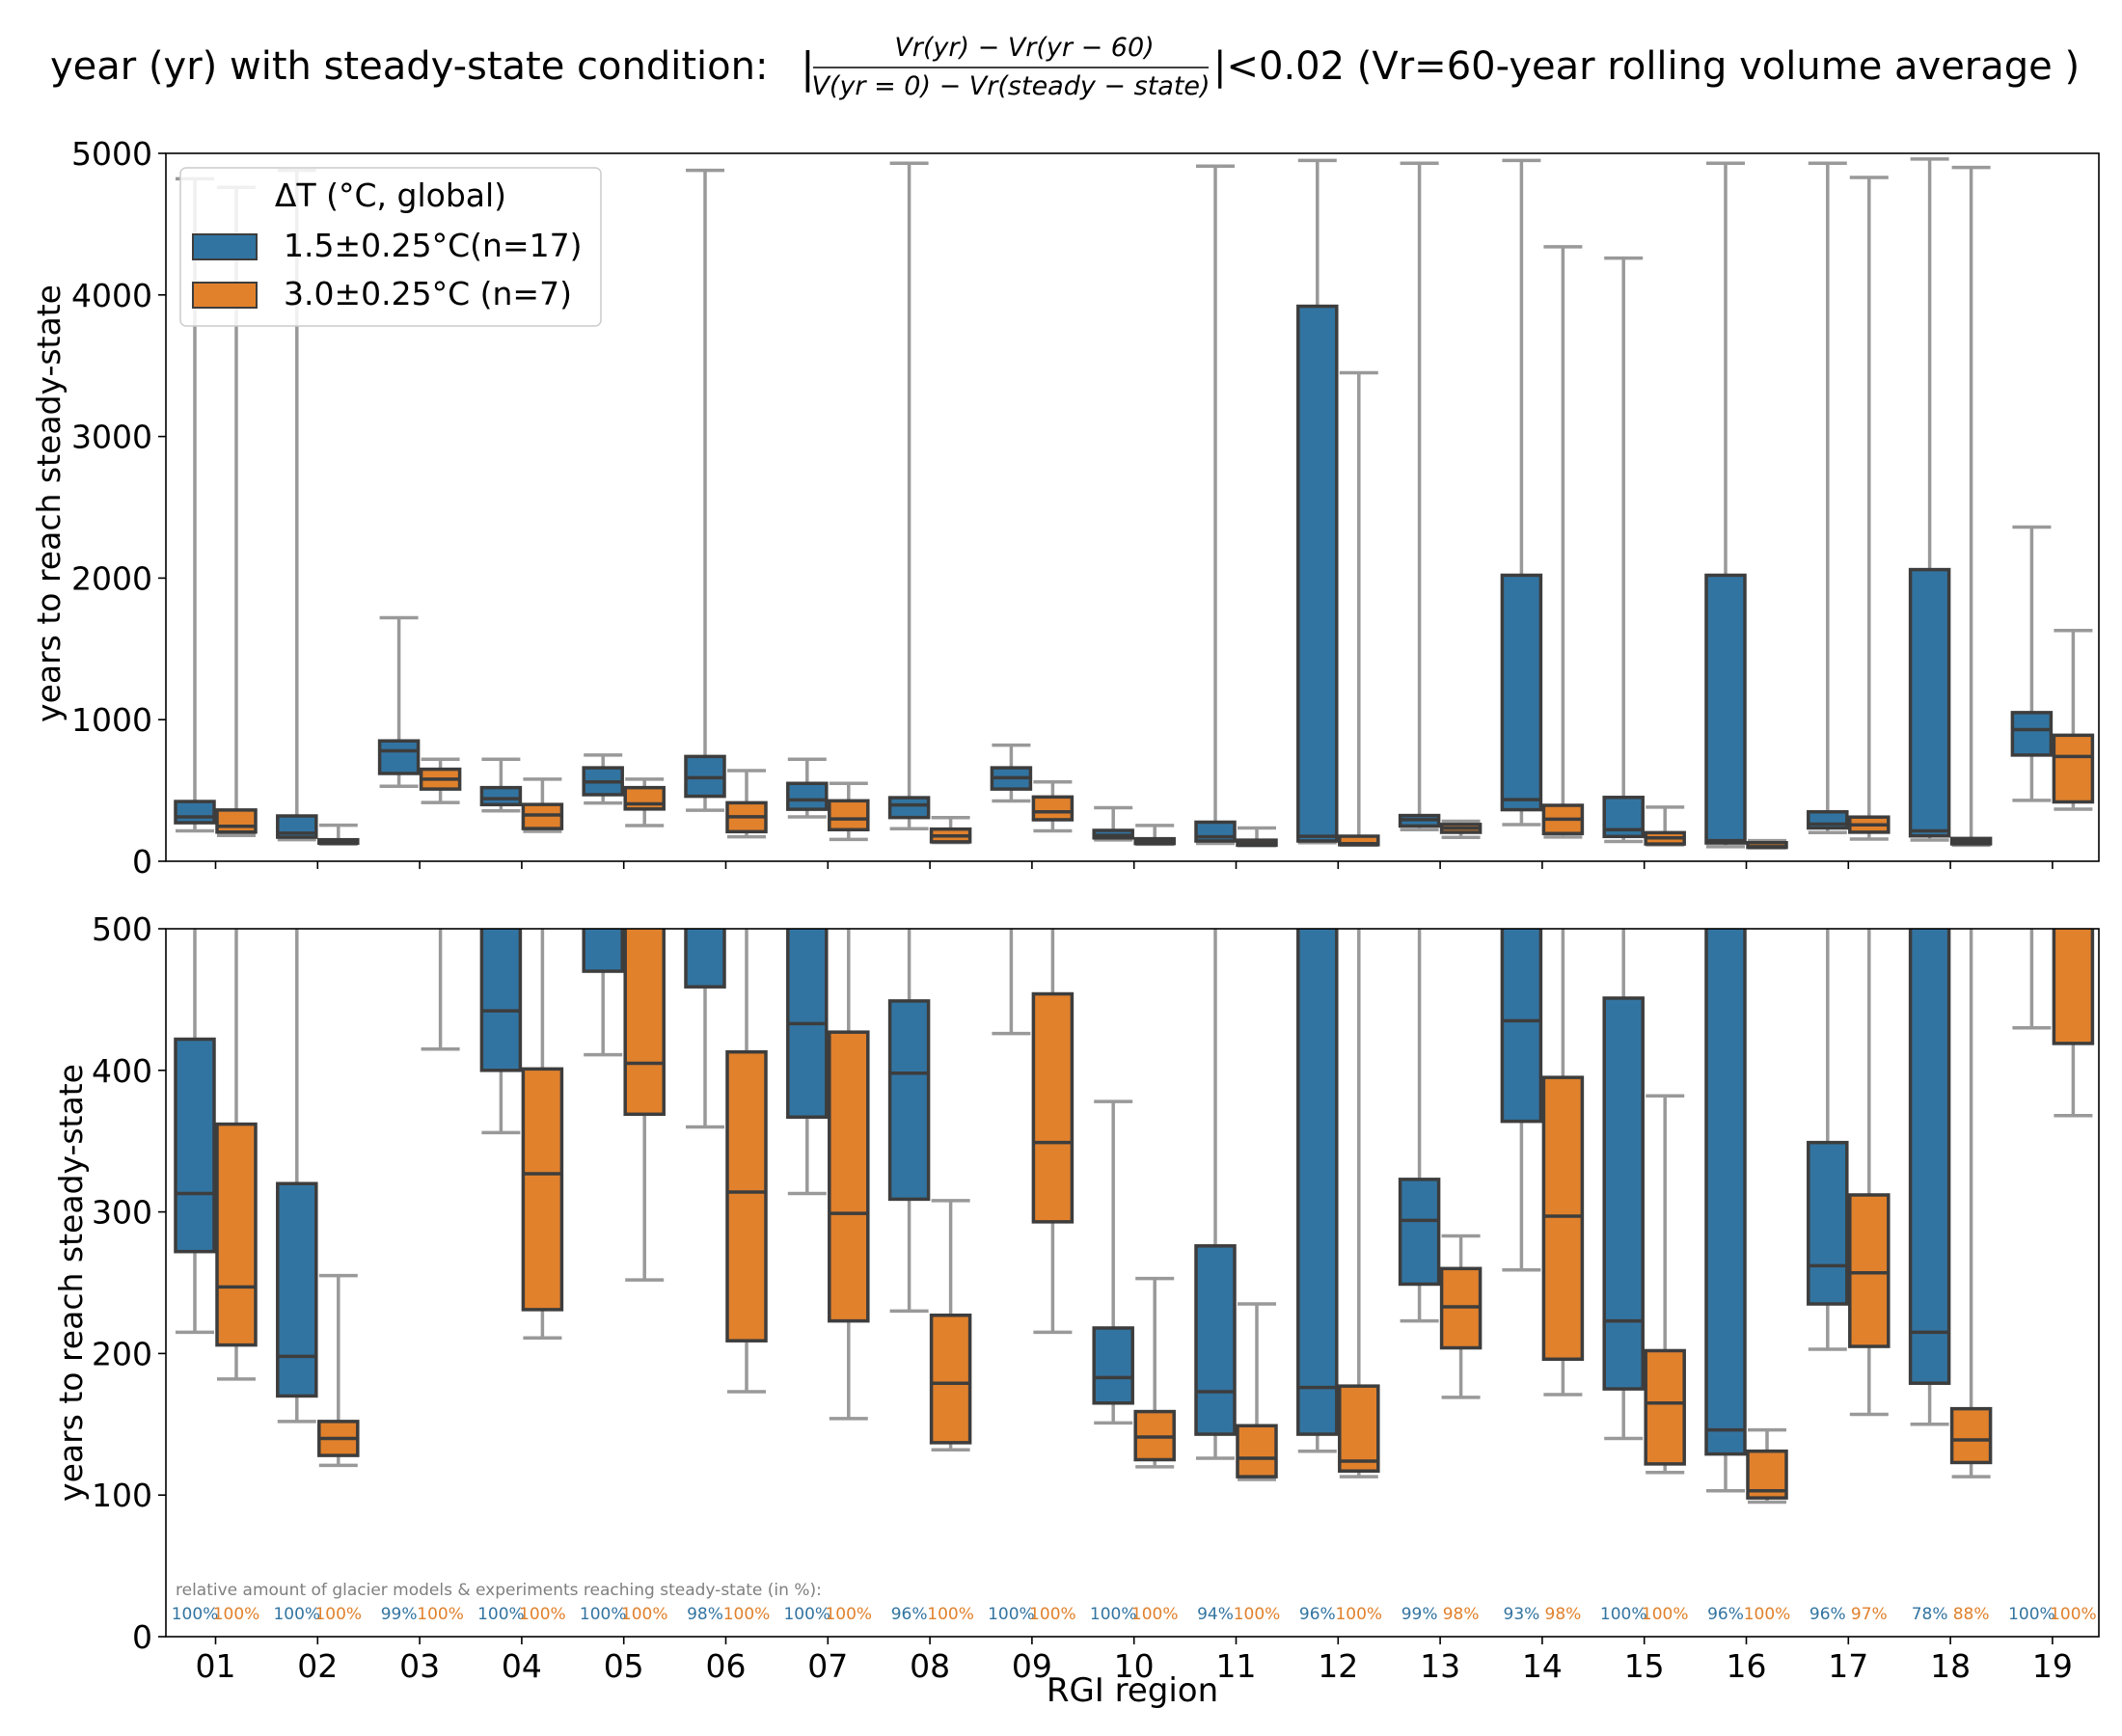  What do you see at coordinates (399, 701) in the screenshot?
I see `box-1.5-region-03` at bounding box center [399, 701].